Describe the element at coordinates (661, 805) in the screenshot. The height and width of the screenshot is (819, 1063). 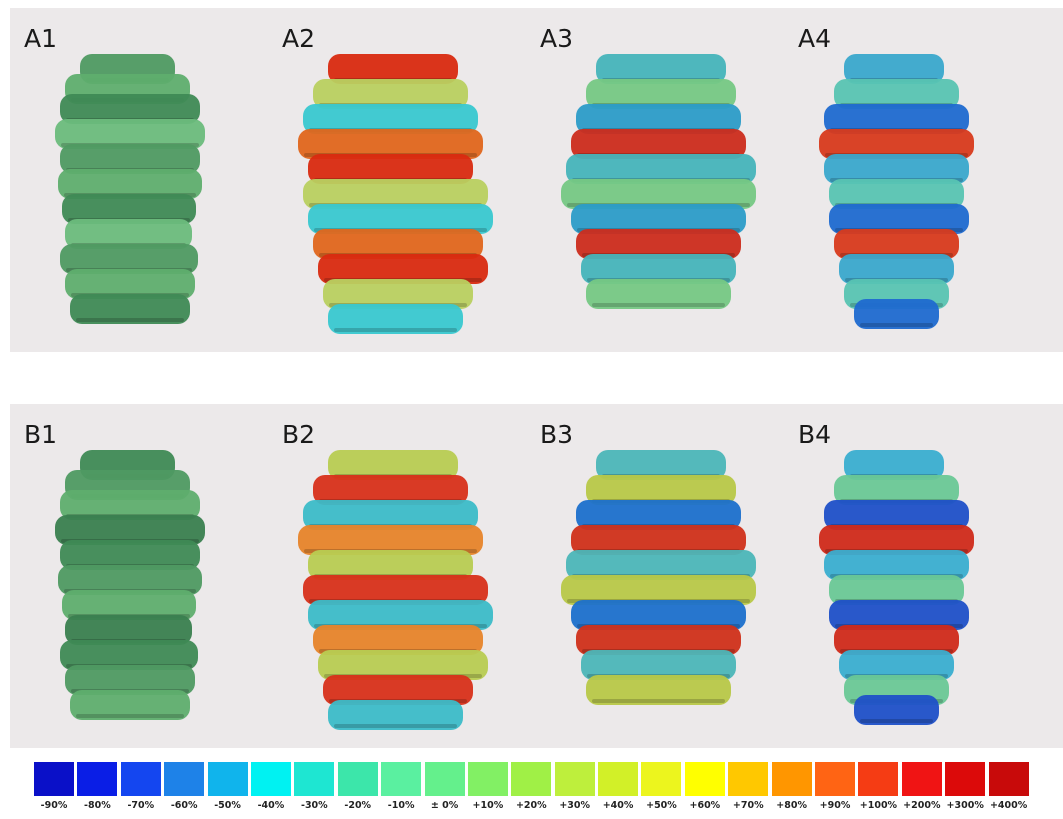
I see `legend-tick-label: +50%` at that location.